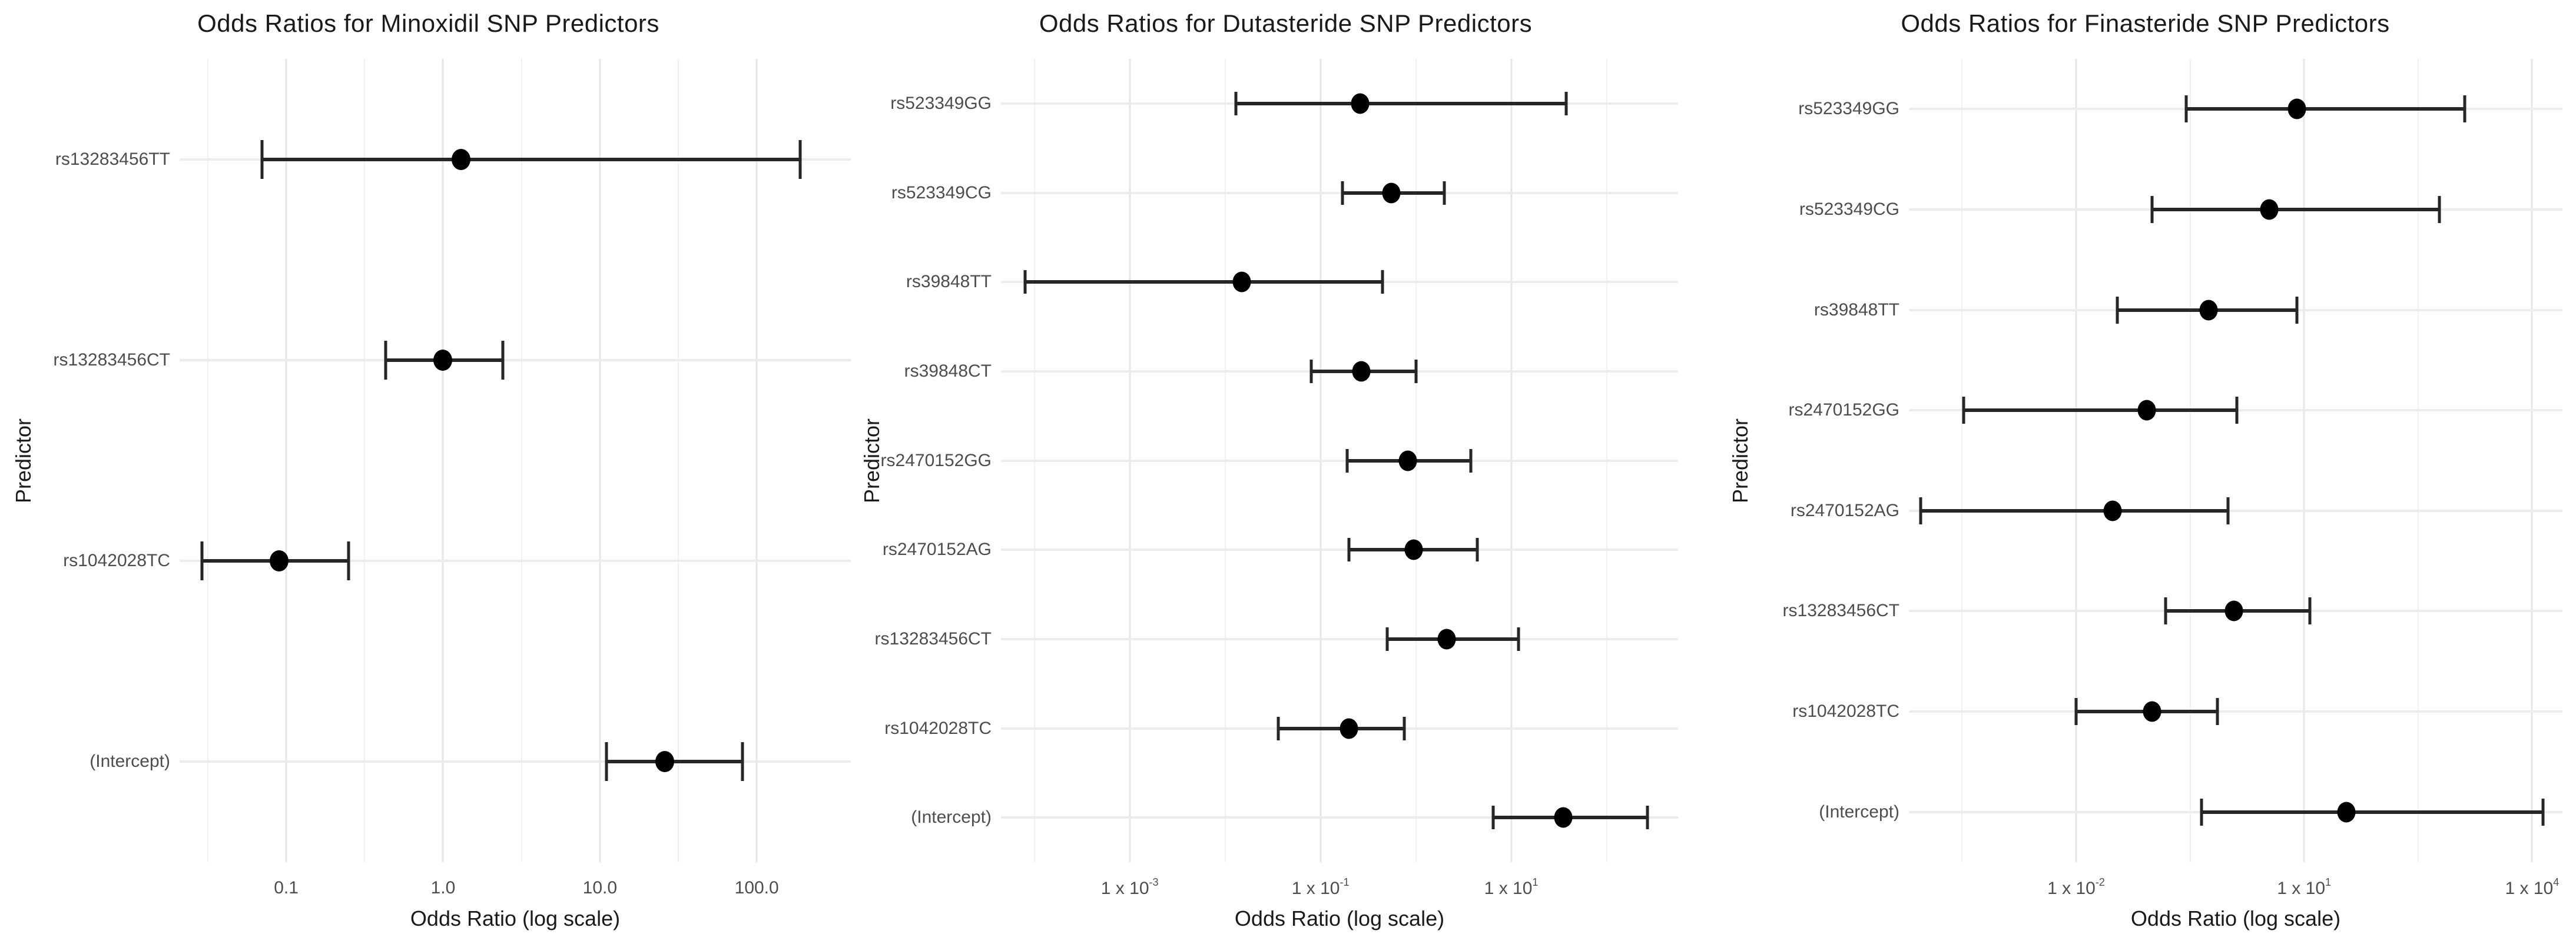 The width and height of the screenshot is (2576, 944). What do you see at coordinates (515, 918) in the screenshot?
I see `x-axis-title: Odds Ratio (log scale)` at bounding box center [515, 918].